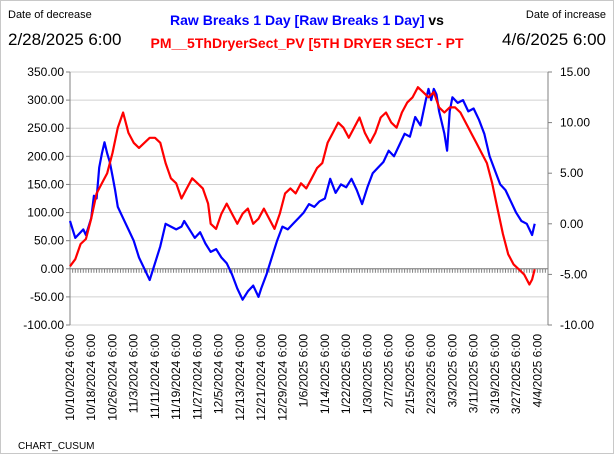  I want to click on y-right-tick-label: 15.00, so click(575, 72).